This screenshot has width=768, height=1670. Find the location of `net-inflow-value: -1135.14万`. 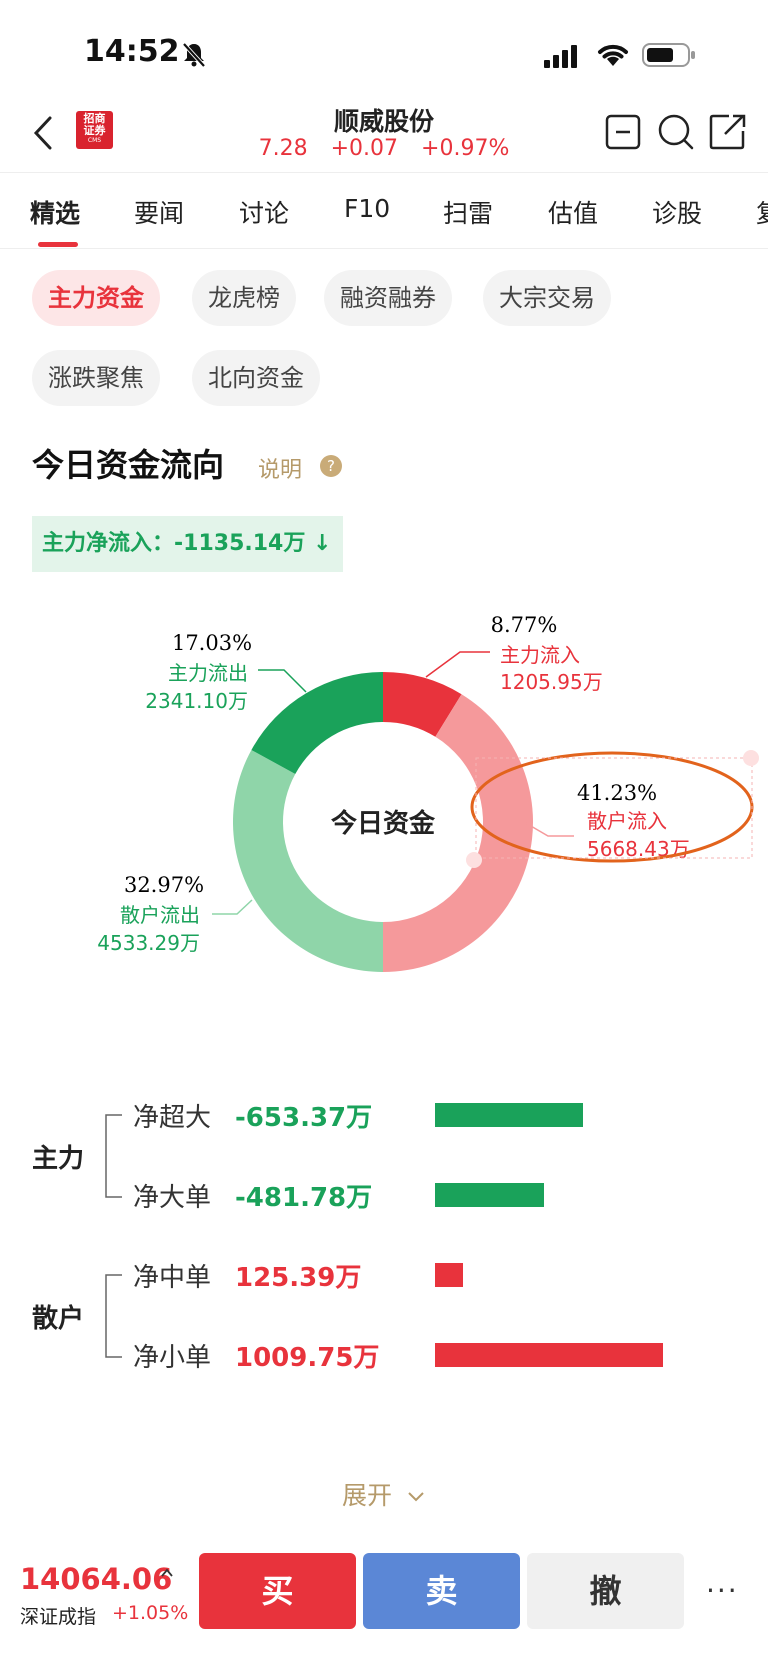

net-inflow-value: -1135.14万 is located at coordinates (240, 543).